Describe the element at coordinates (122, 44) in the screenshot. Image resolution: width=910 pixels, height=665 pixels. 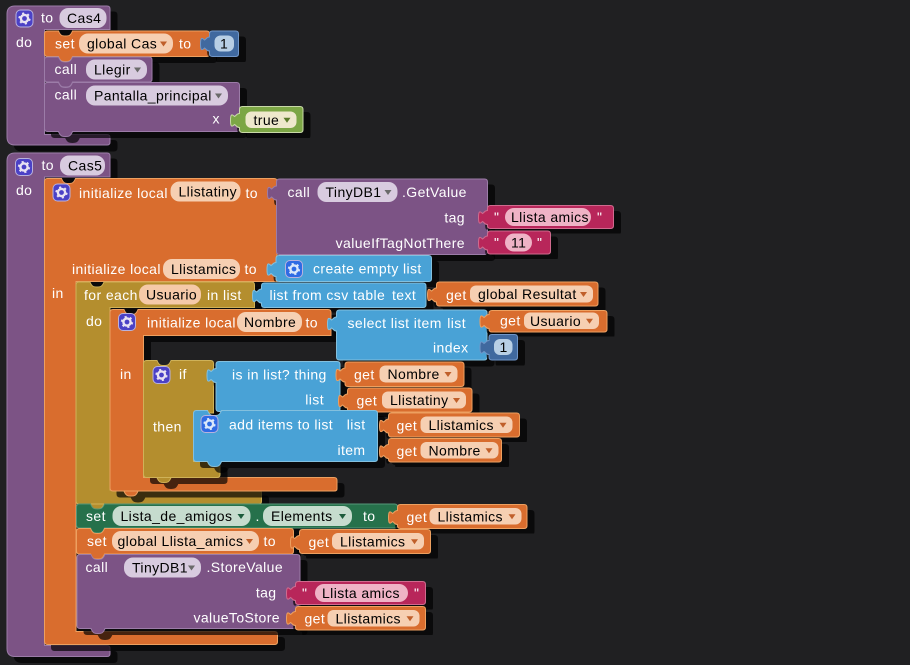
I see `svg-text: global Cas` at that location.